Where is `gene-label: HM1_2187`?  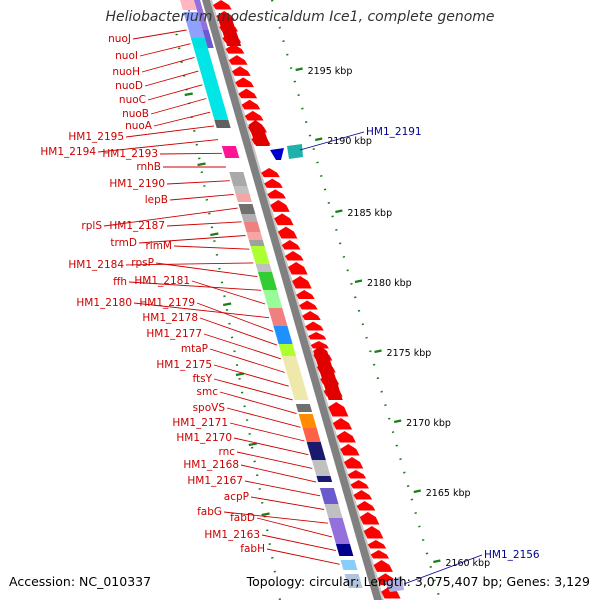
gene-label: HM1_2187 is located at coordinates (137, 226).